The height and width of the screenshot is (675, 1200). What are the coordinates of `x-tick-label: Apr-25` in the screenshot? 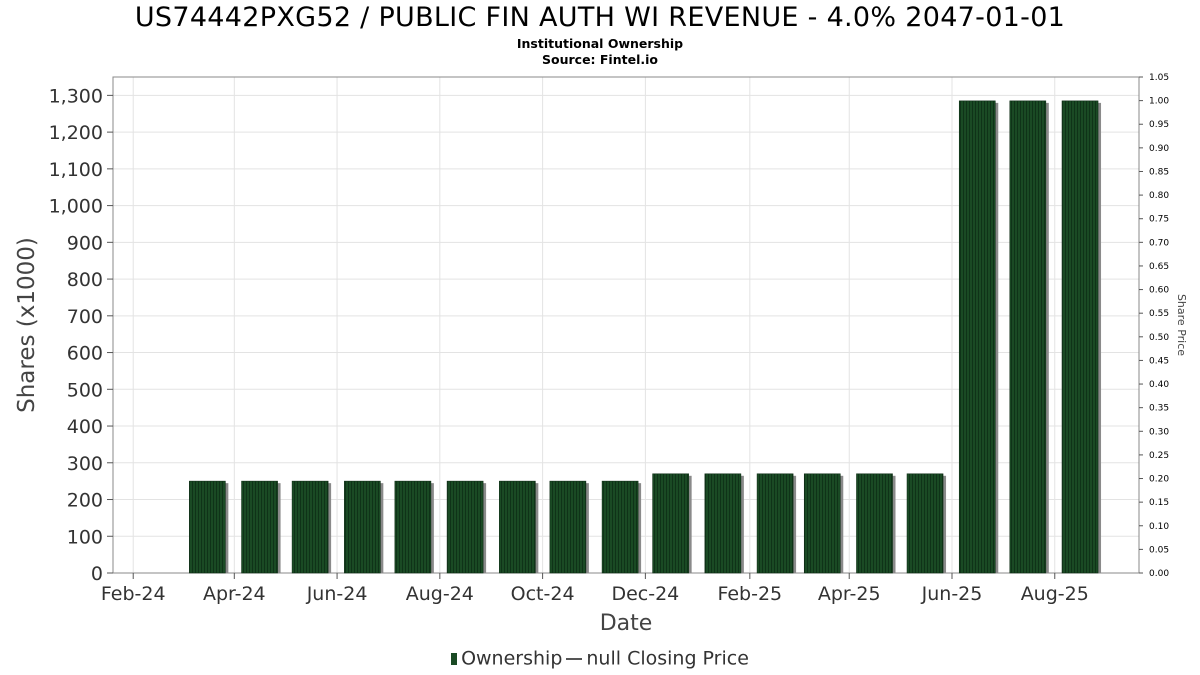 It's located at (849, 594).